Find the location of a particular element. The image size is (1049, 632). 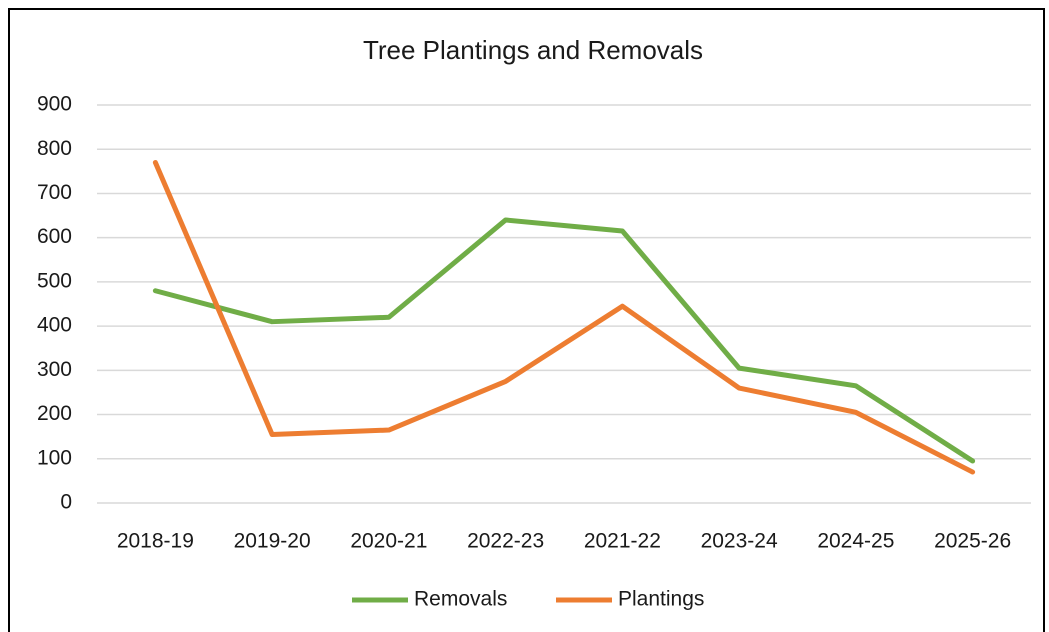

y-tick-label: 200 is located at coordinates (54, 413).